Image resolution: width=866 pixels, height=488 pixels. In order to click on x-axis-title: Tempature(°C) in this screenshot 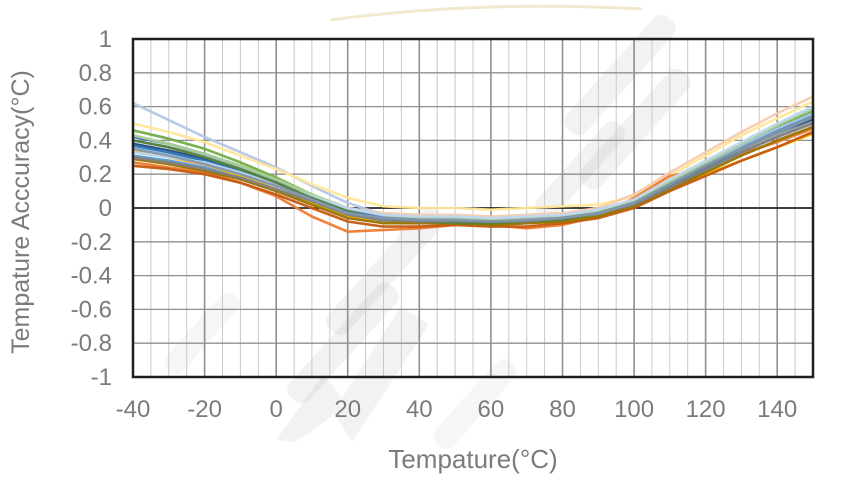, I will do `click(473, 459)`.